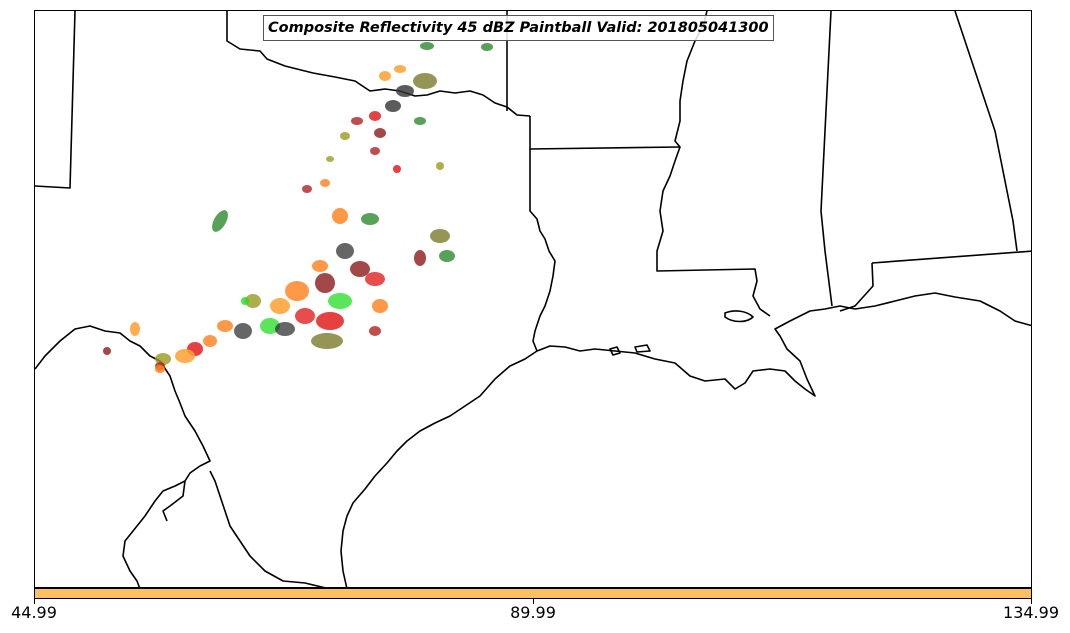 The height and width of the screenshot is (633, 1070). What do you see at coordinates (123, 456) in the screenshot?
I see `rio-grande-border` at bounding box center [123, 456].